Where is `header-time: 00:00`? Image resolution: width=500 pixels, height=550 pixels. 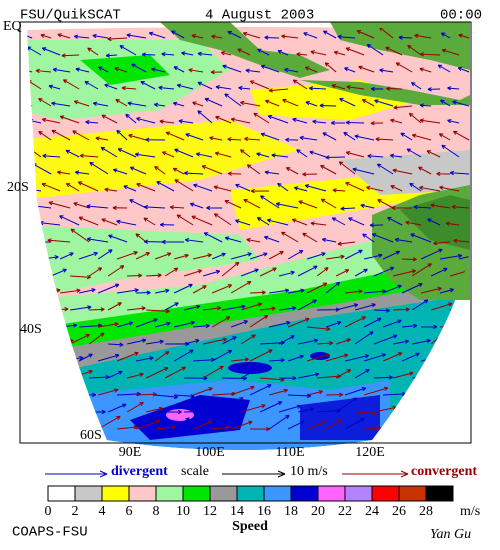 header-time: 00:00 is located at coordinates (461, 16).